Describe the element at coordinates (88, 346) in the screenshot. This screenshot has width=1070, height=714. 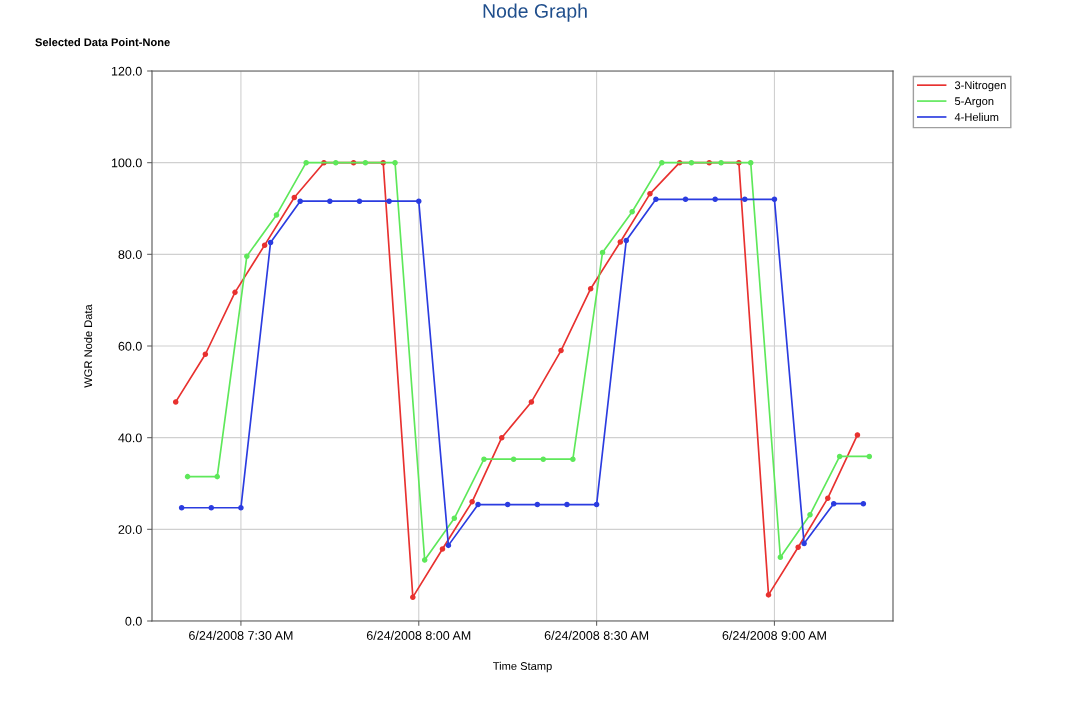
I see `y-axis-title: WGR Node Data` at that location.